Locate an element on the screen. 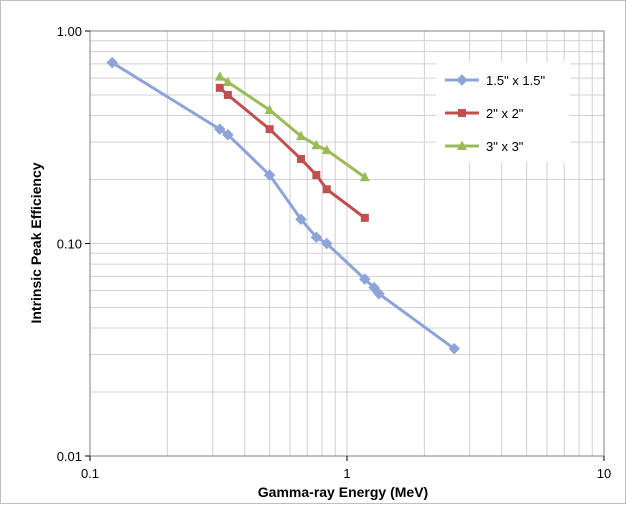 The width and height of the screenshot is (626, 509). y-tick-label: 0.10 is located at coordinates (69, 244).